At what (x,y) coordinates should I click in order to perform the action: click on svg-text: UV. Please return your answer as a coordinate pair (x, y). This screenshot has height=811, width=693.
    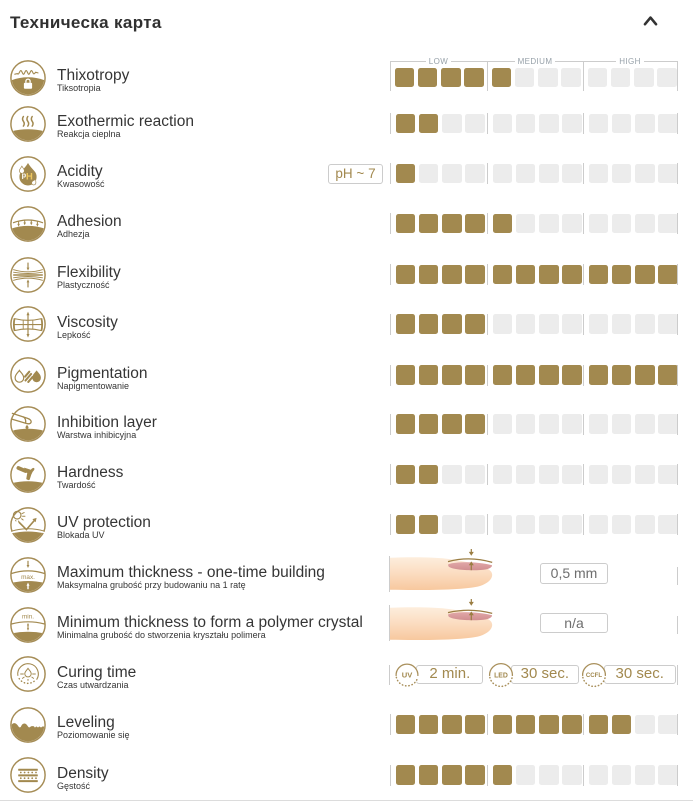
    Looking at the image, I should click on (407, 674).